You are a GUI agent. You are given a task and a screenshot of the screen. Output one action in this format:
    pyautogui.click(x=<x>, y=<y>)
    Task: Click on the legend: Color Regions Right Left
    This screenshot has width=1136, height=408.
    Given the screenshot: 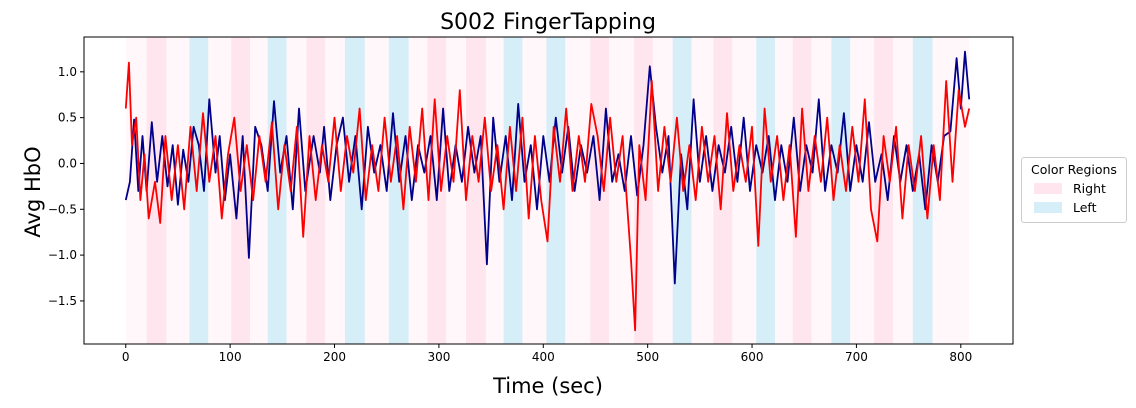 What is the action you would take?
    pyautogui.click(x=1074, y=190)
    